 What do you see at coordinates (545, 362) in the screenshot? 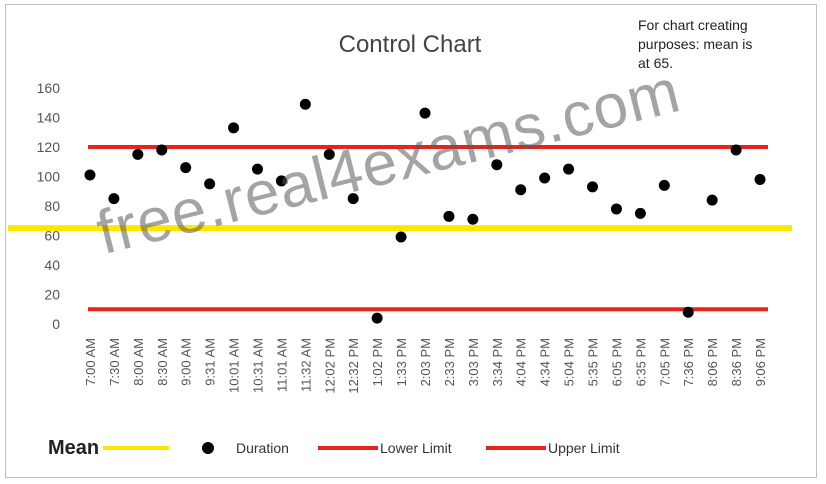
I see `x-tick-label: 4:34 PM` at bounding box center [545, 362].